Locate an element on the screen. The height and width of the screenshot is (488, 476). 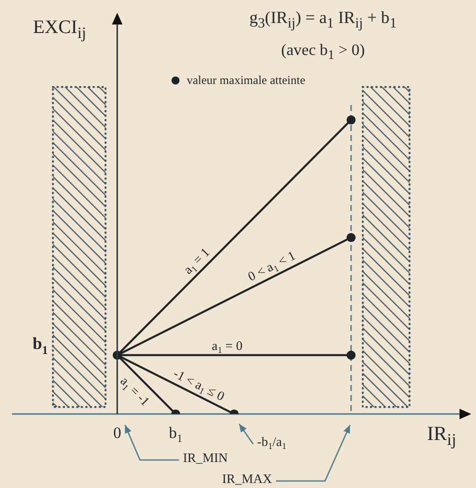
text: IR_MAX is located at coordinates (247, 478).